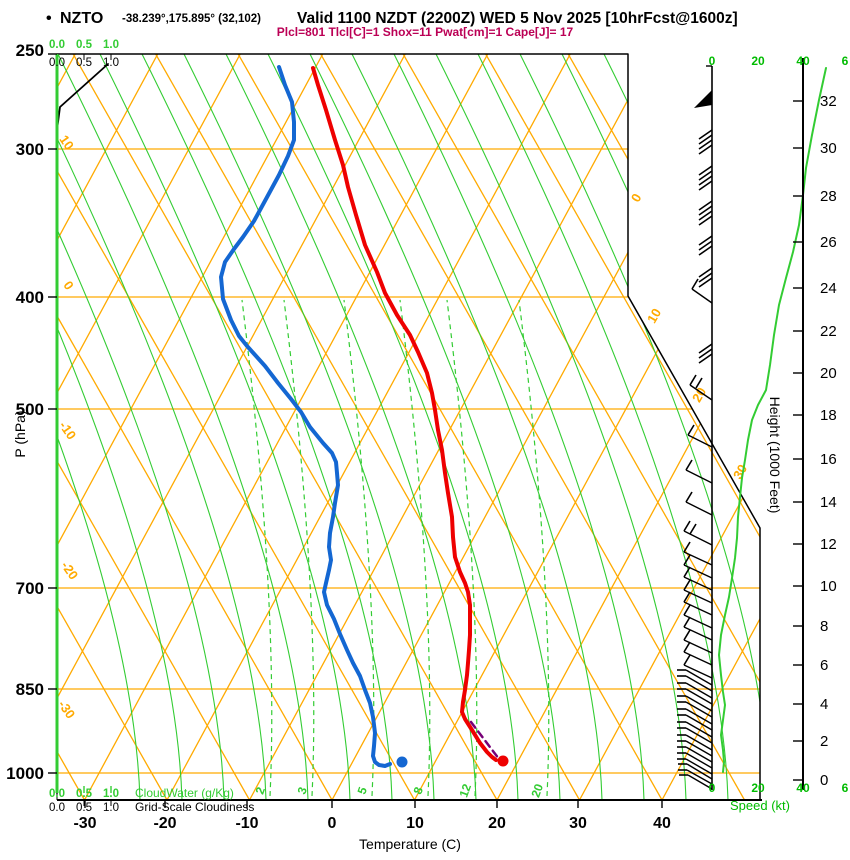  Describe the element at coordinates (66, 709) in the screenshot. I see `dry-adiabat-label: -30` at that location.